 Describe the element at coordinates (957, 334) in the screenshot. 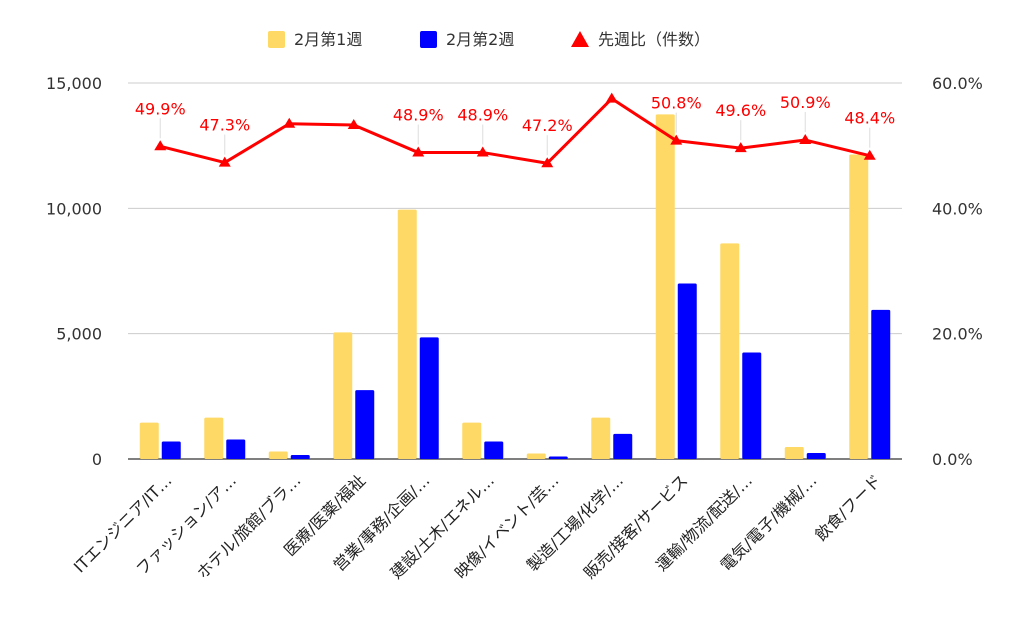

I see `right-tick-label: 20.0%` at that location.